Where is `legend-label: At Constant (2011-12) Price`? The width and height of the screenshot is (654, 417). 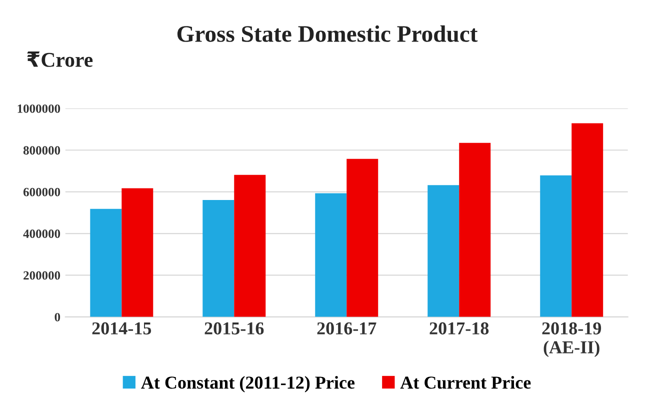 legend-label: At Constant (2011-12) Price is located at coordinates (248, 384).